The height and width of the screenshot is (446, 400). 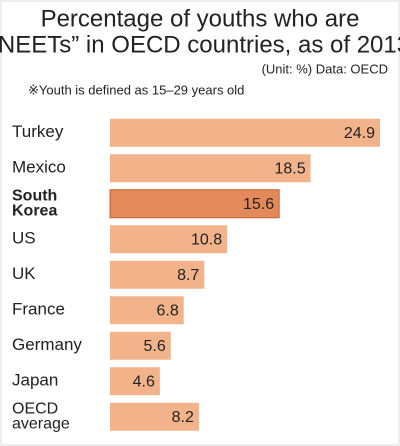 I want to click on value-label: 8.2, so click(x=183, y=417).